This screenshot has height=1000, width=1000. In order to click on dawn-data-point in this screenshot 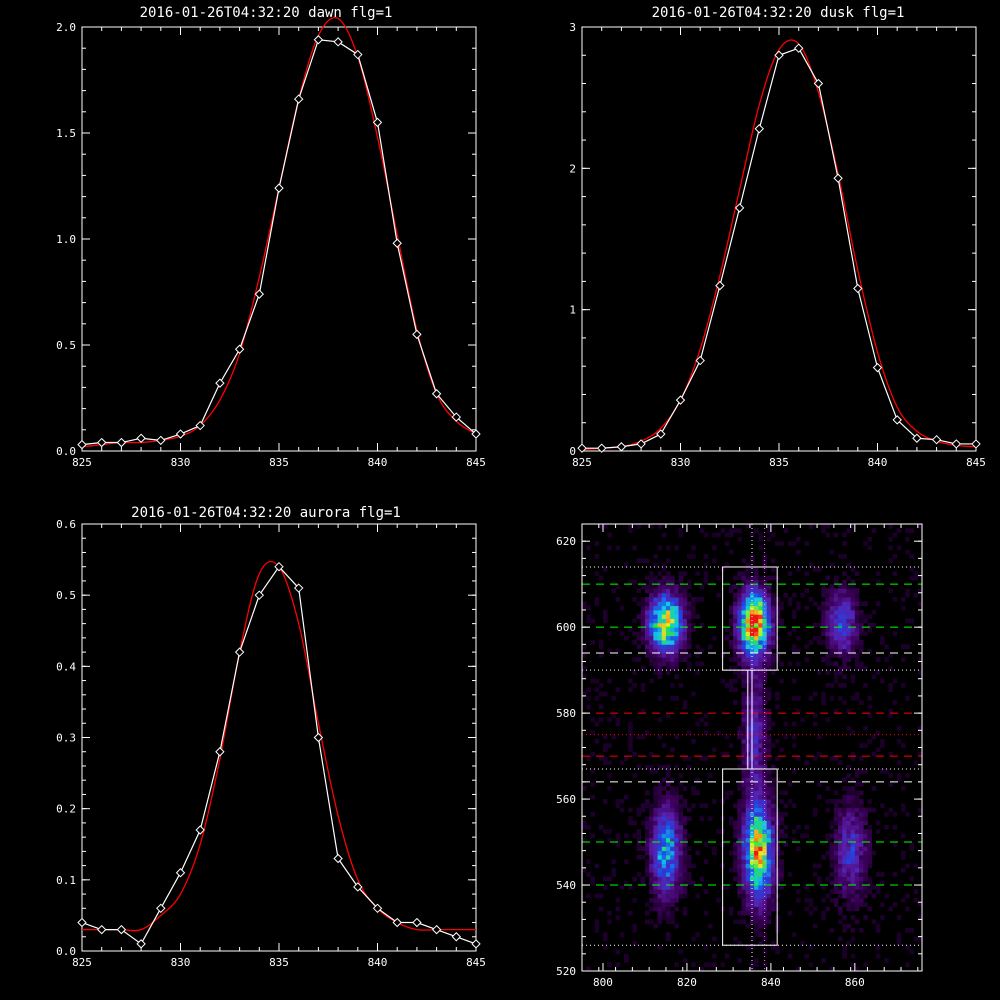, I will do `click(436, 394)`.